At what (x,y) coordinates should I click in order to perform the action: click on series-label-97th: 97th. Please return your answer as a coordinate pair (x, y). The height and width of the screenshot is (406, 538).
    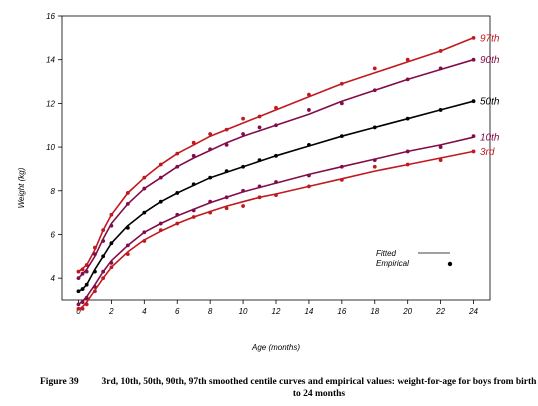
    Looking at the image, I should click on (490, 38).